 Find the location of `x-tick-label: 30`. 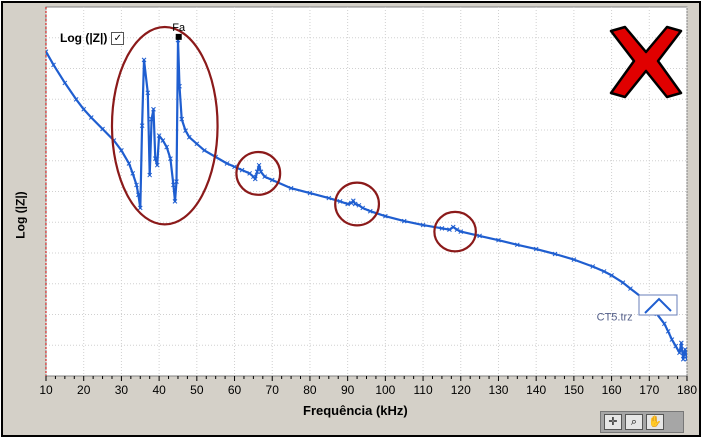

x-tick-label: 30 is located at coordinates (122, 390).